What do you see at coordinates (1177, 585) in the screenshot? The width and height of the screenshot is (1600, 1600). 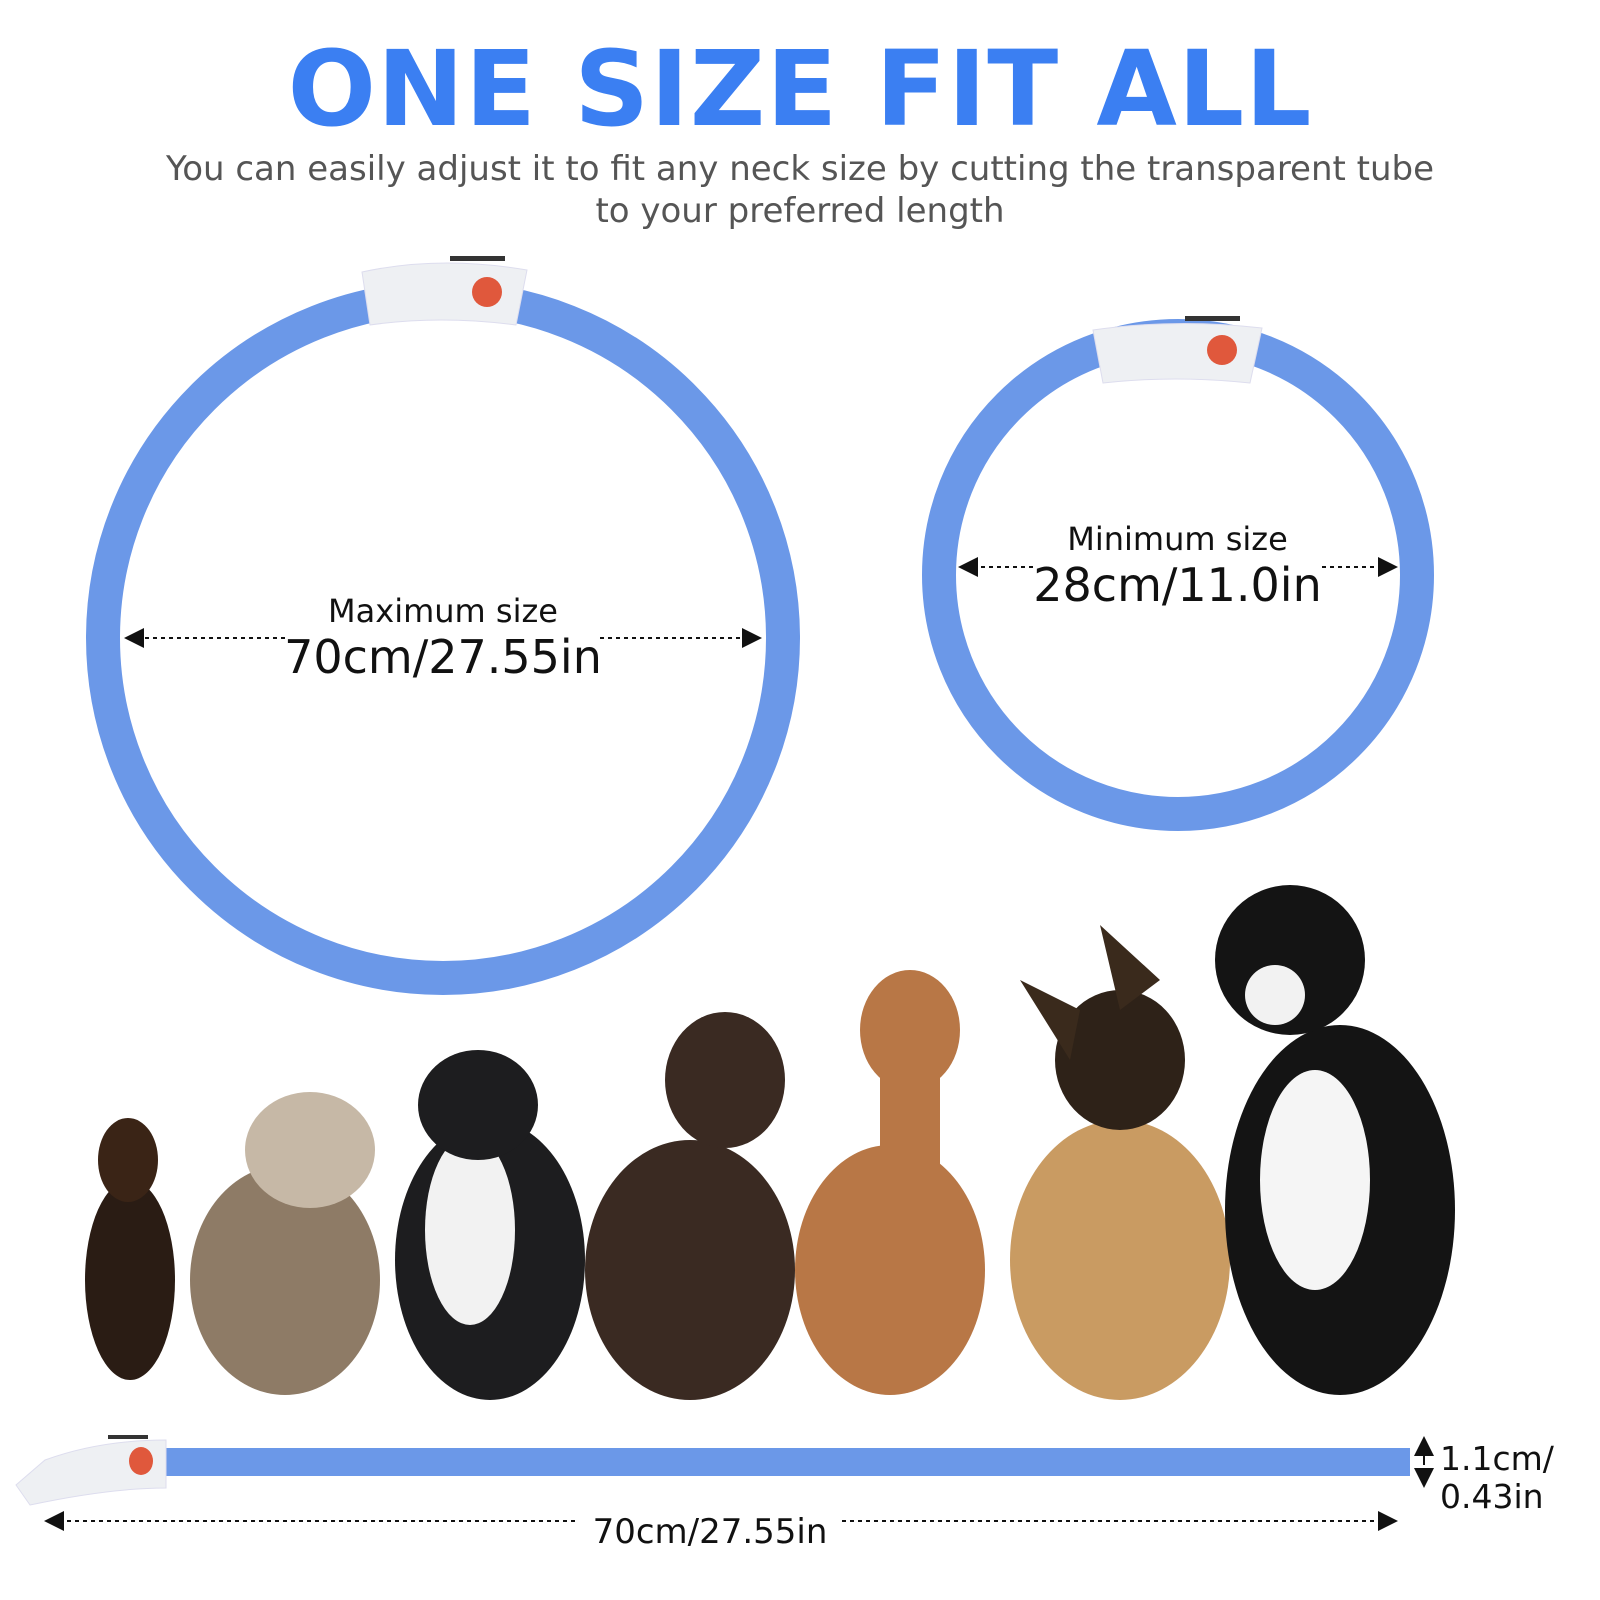 I see `min-size-value: 28cm/11.0in` at bounding box center [1177, 585].